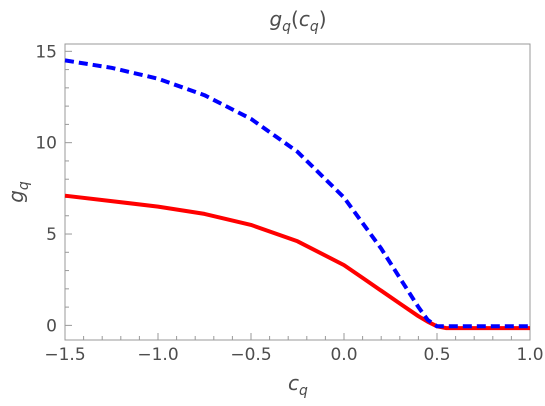 The image size is (545, 406). I want to click on x-tick-label: 1.0, so click(529, 355).